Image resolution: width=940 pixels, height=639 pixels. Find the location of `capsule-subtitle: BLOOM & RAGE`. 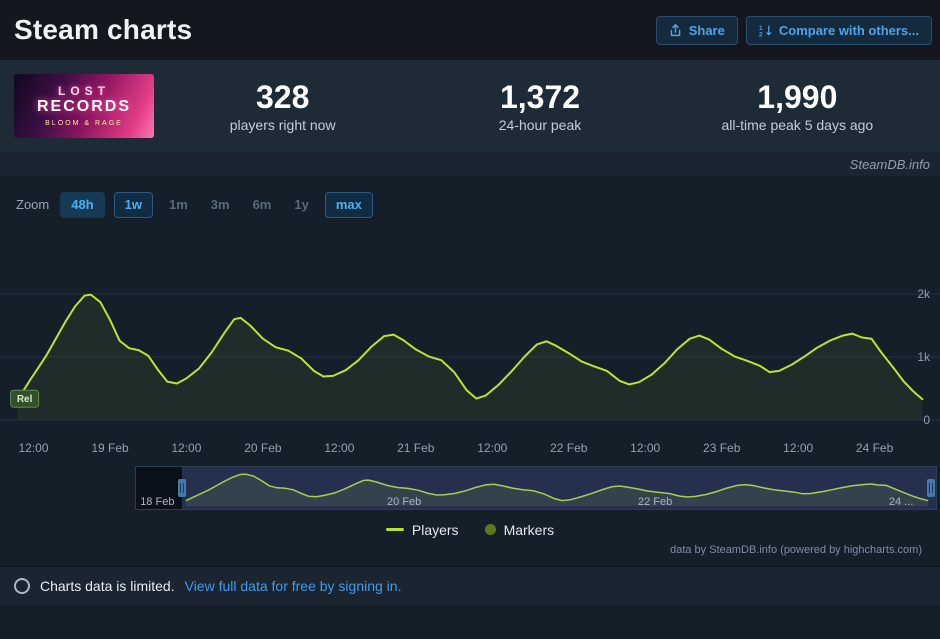

capsule-subtitle: BLOOM & RAGE is located at coordinates (84, 123).